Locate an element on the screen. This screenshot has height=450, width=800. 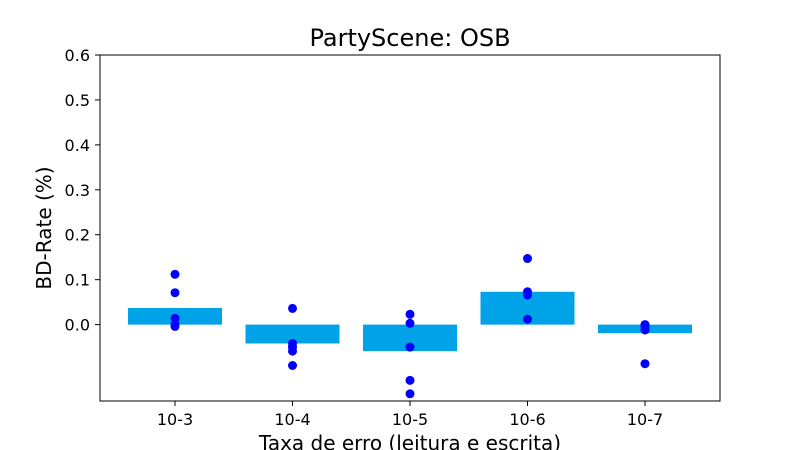
y-tick-label-0.0: 0.0 is located at coordinates (77, 325).